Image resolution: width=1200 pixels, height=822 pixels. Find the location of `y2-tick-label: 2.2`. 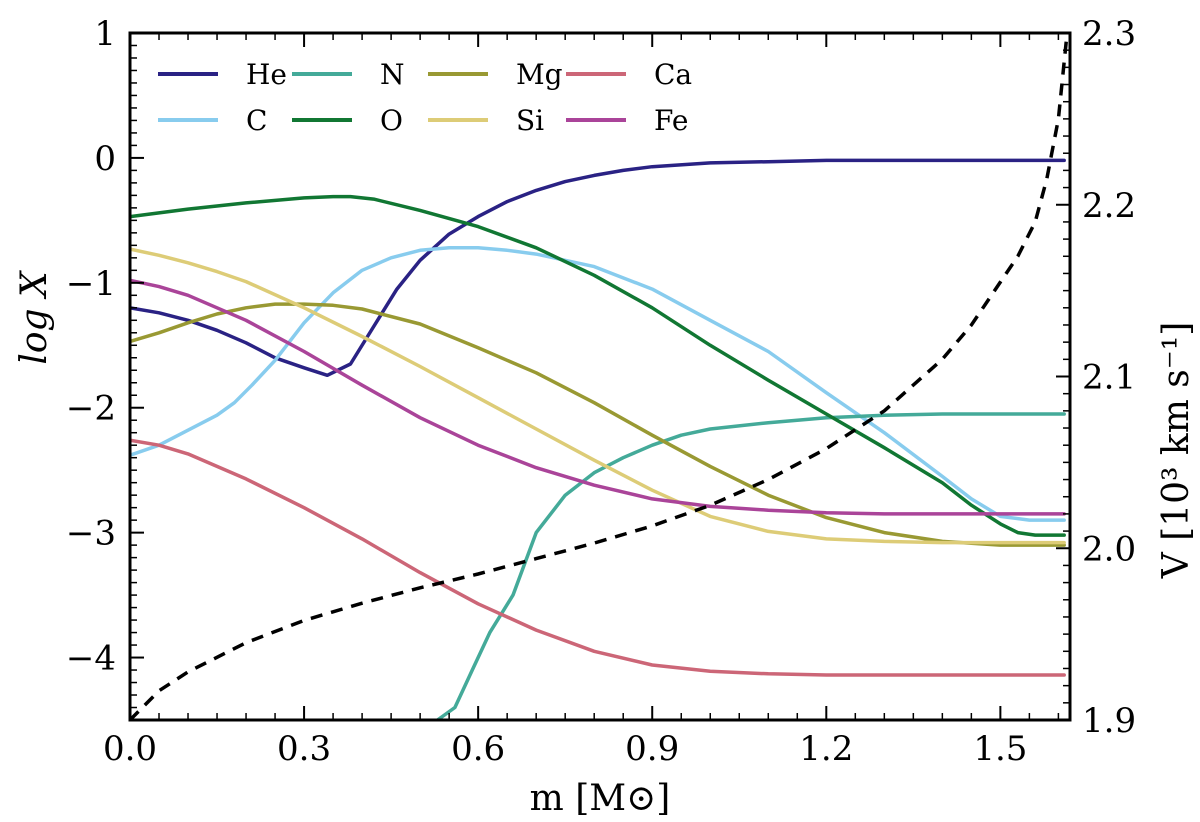

y2-tick-label: 2.2 is located at coordinates (1109, 206).